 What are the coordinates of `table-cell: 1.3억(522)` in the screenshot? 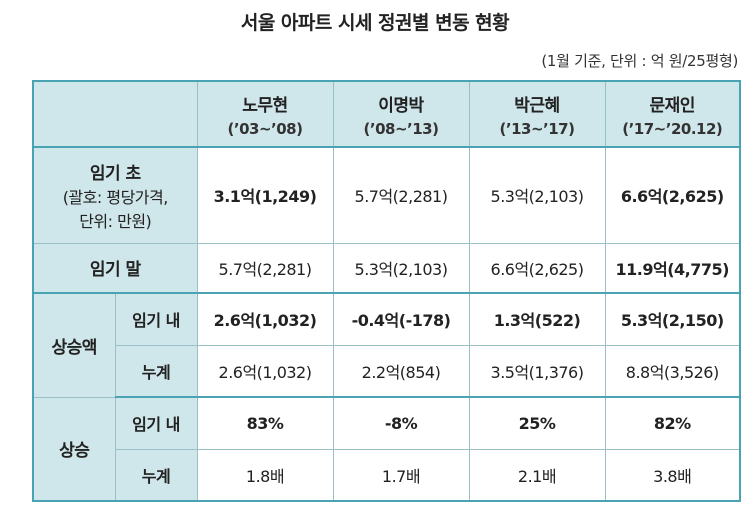 It's located at (537, 319).